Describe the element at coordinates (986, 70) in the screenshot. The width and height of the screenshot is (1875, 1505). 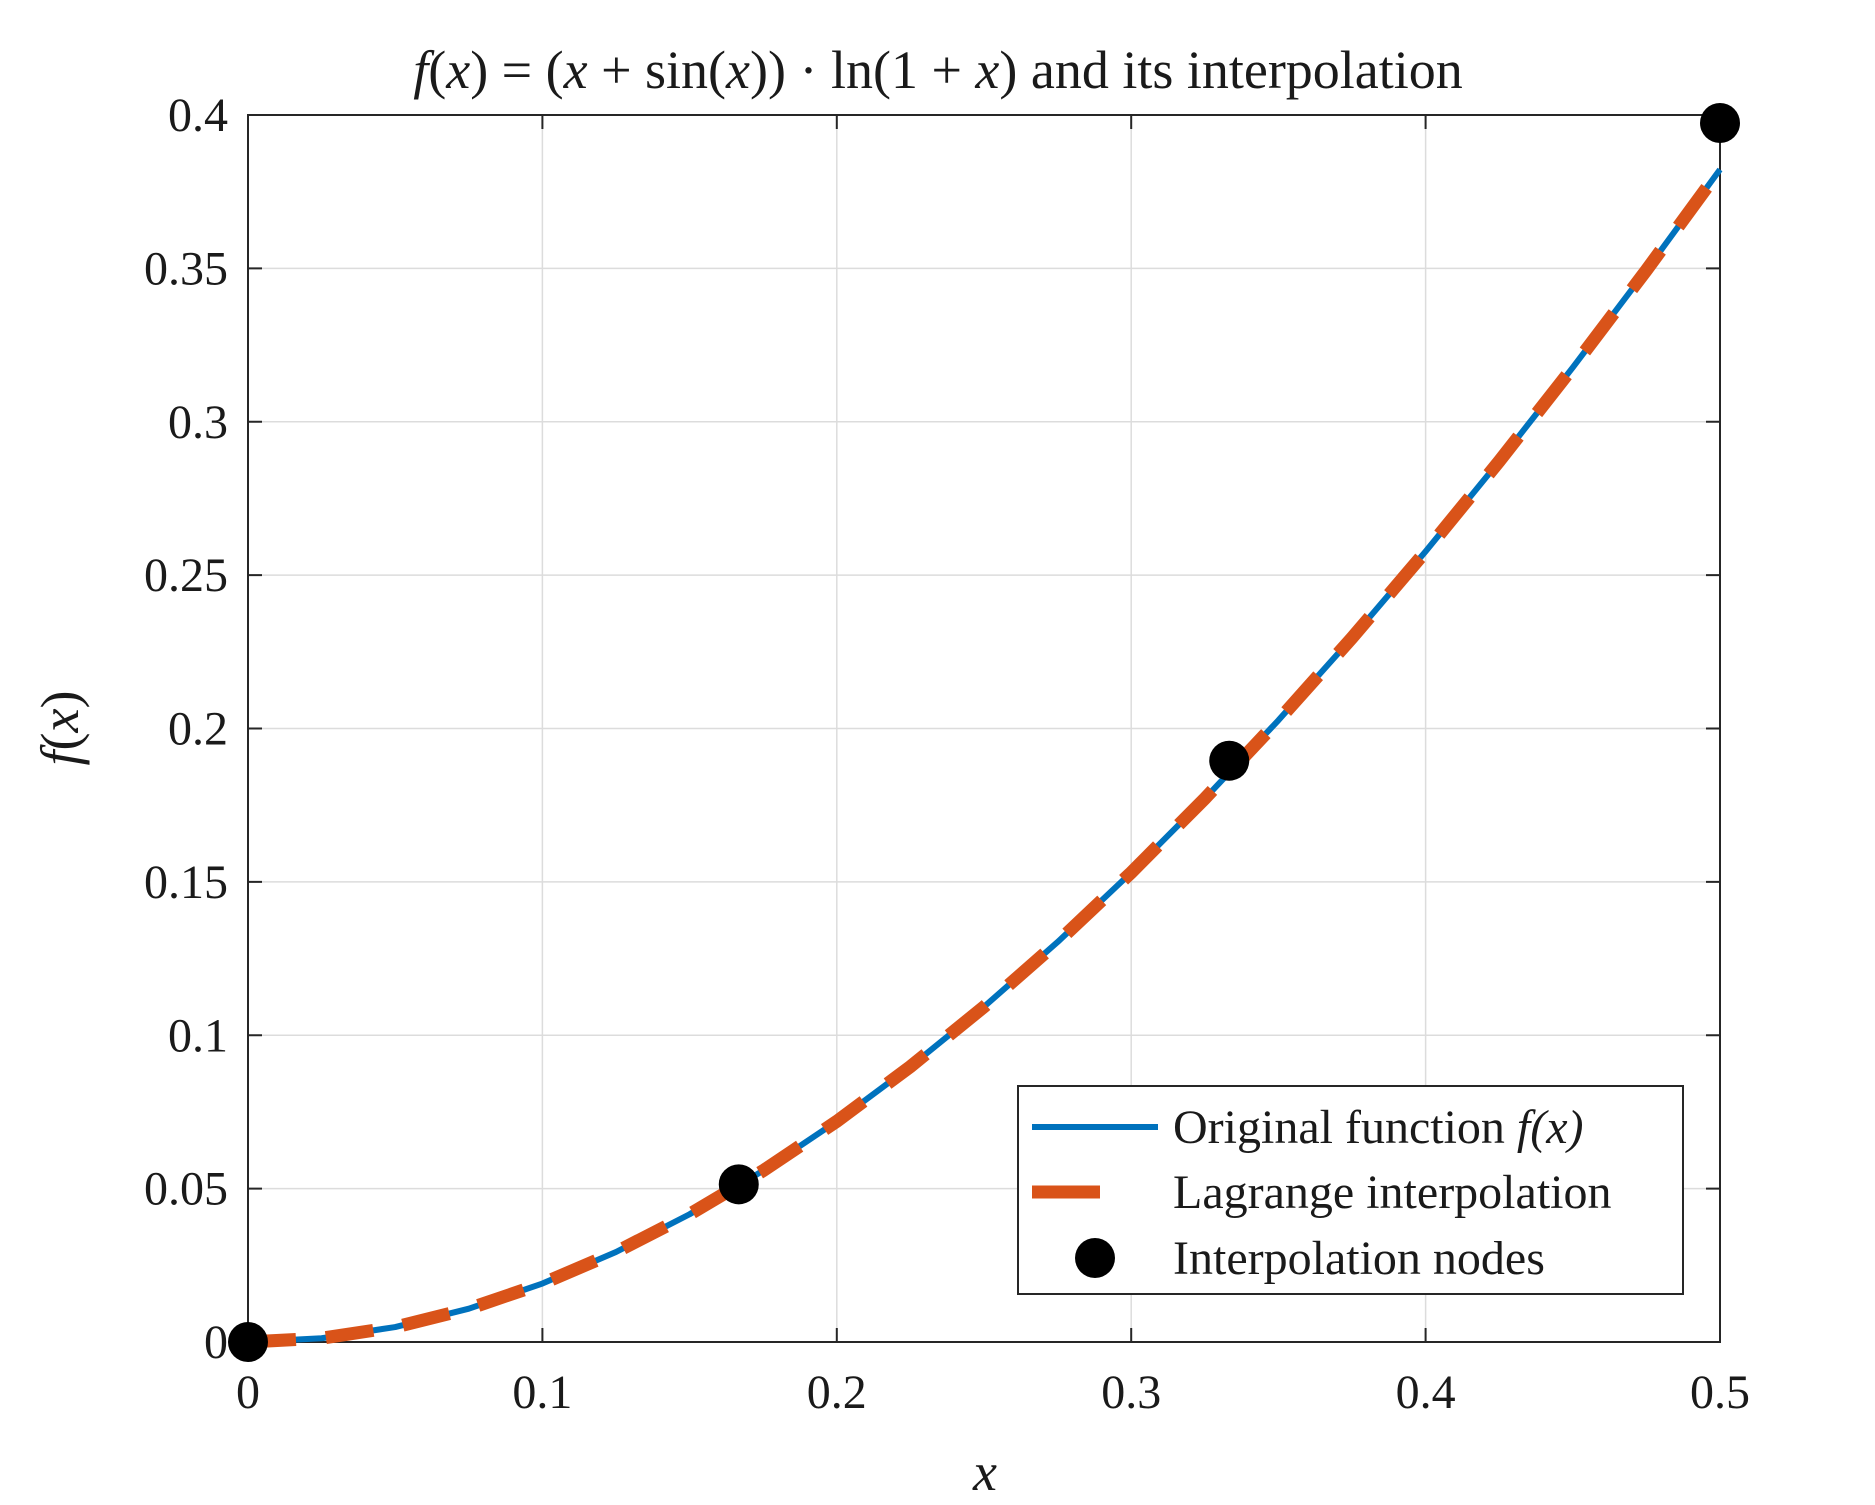
I see `title-x4: x` at that location.